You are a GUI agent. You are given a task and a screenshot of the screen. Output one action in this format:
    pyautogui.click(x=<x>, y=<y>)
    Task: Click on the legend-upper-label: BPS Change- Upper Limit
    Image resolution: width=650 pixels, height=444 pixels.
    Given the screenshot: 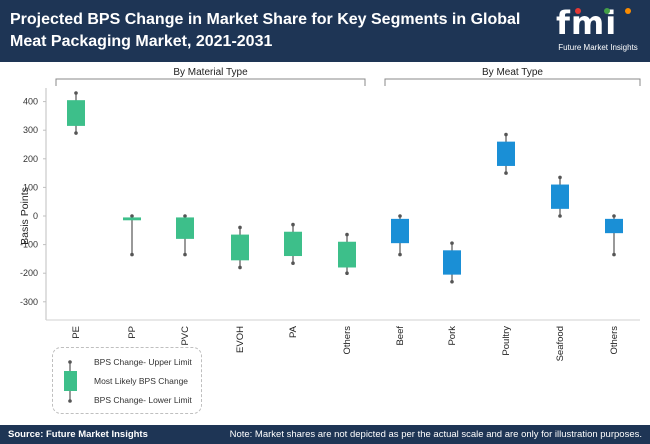 What is the action you would take?
    pyautogui.click(x=143, y=362)
    